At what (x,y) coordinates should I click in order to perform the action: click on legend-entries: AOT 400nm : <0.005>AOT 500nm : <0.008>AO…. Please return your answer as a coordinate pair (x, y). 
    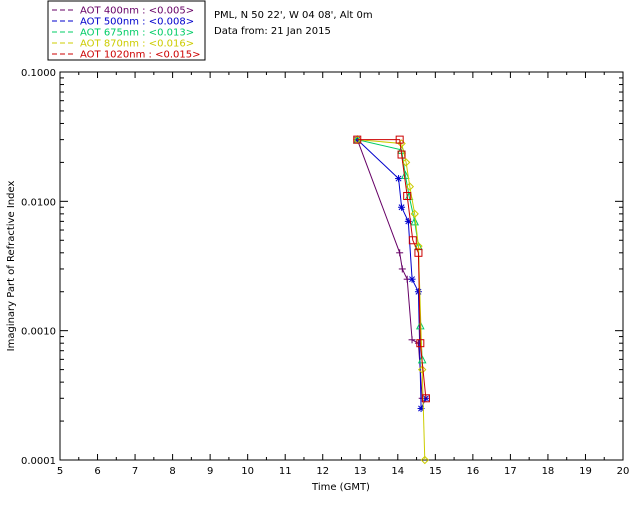
    Looking at the image, I should click on (126, 33).